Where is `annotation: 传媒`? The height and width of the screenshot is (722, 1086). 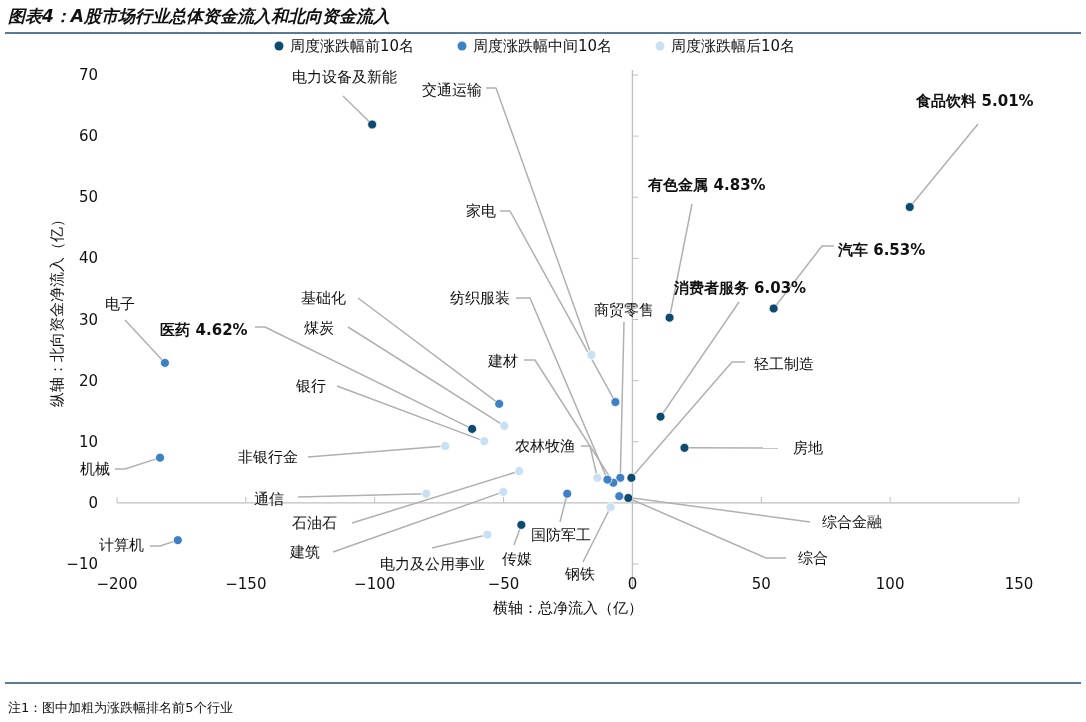
annotation: 传媒 is located at coordinates (517, 559).